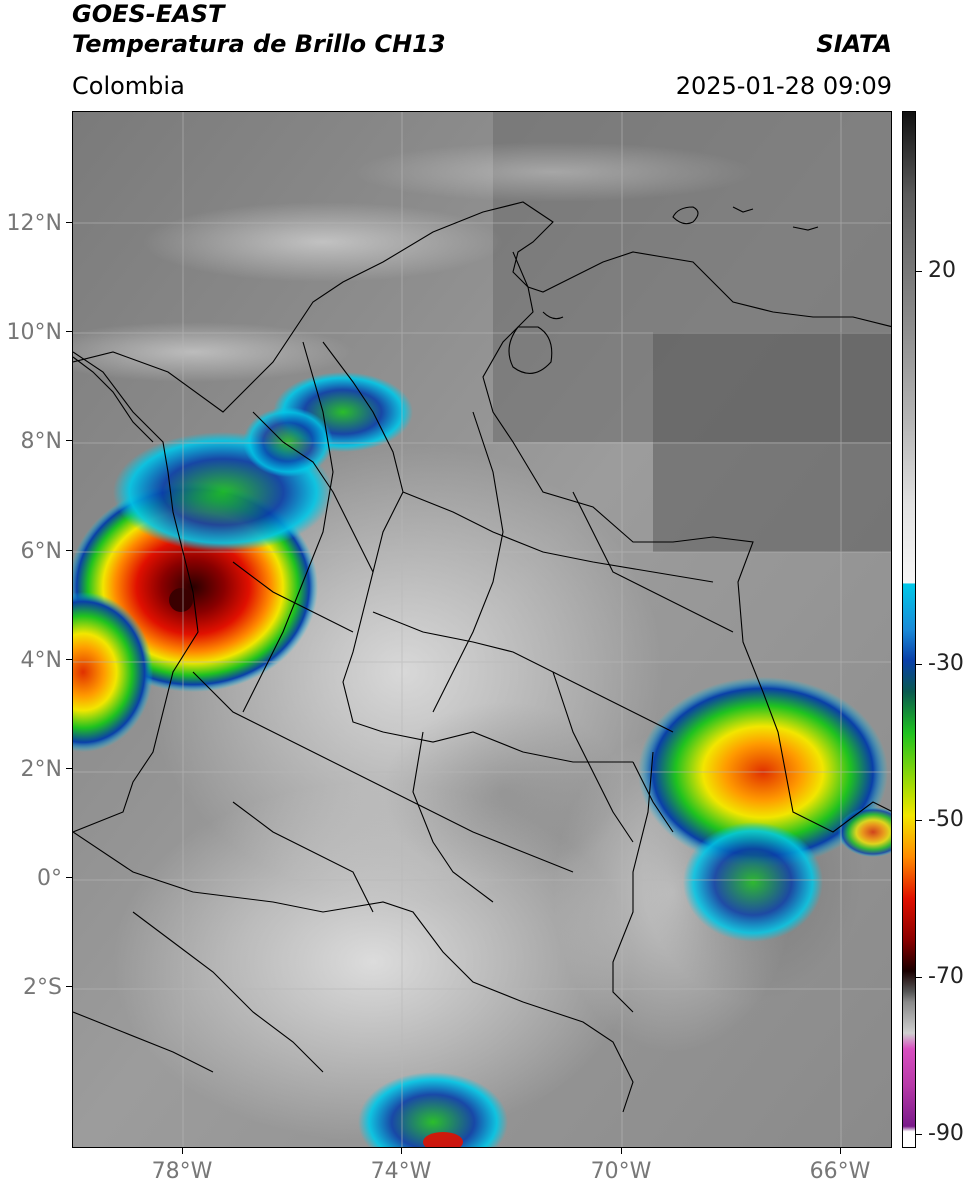 This screenshot has height=1190, width=966. What do you see at coordinates (401, 1171) in the screenshot?
I see `lon-label-74w: 74°W` at bounding box center [401, 1171].